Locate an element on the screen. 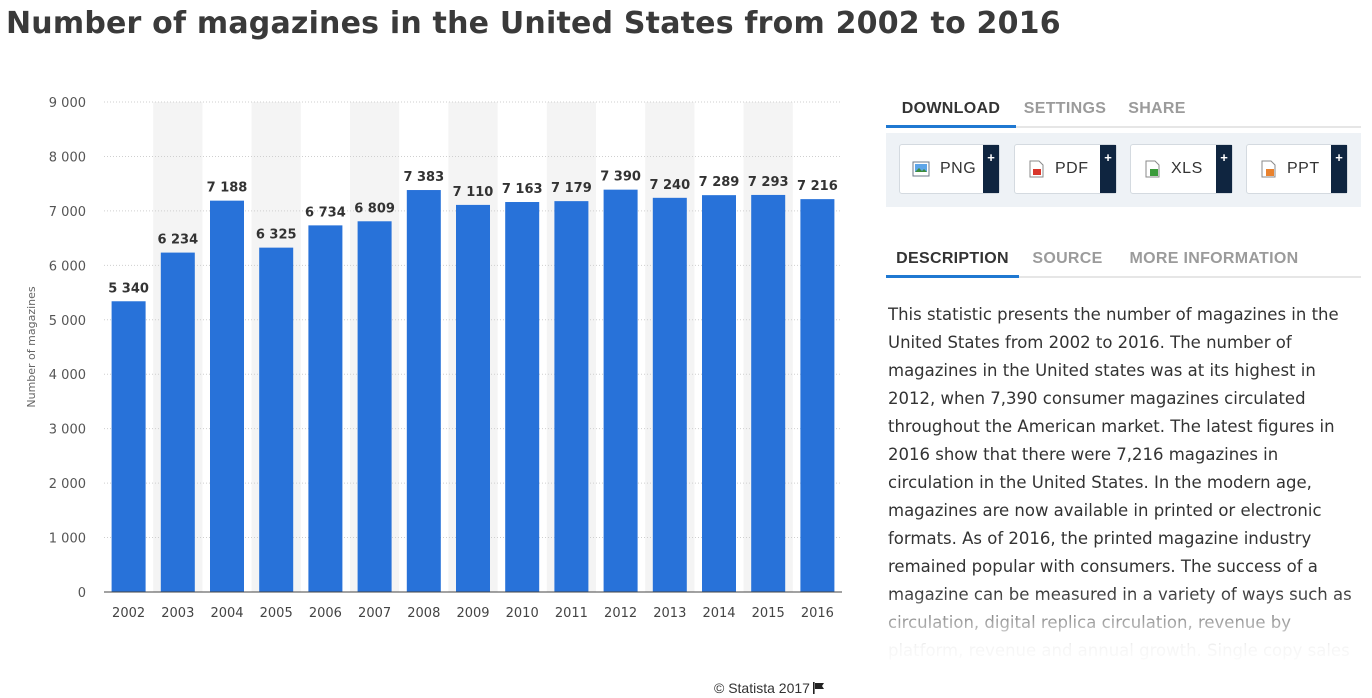 This screenshot has height=698, width=1372. tab-download: DOWNLOAD is located at coordinates (951, 111).